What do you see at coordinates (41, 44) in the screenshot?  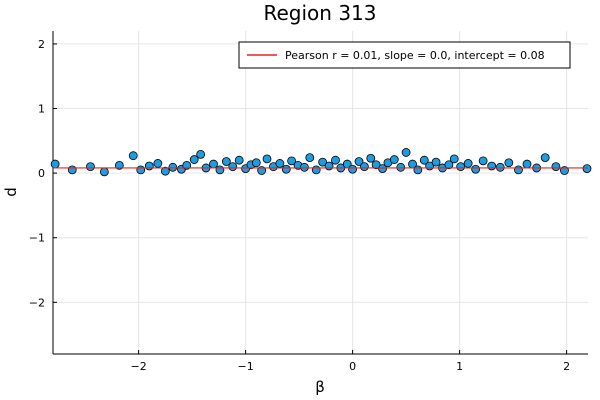 I see `y-tick-label: 2` at bounding box center [41, 44].